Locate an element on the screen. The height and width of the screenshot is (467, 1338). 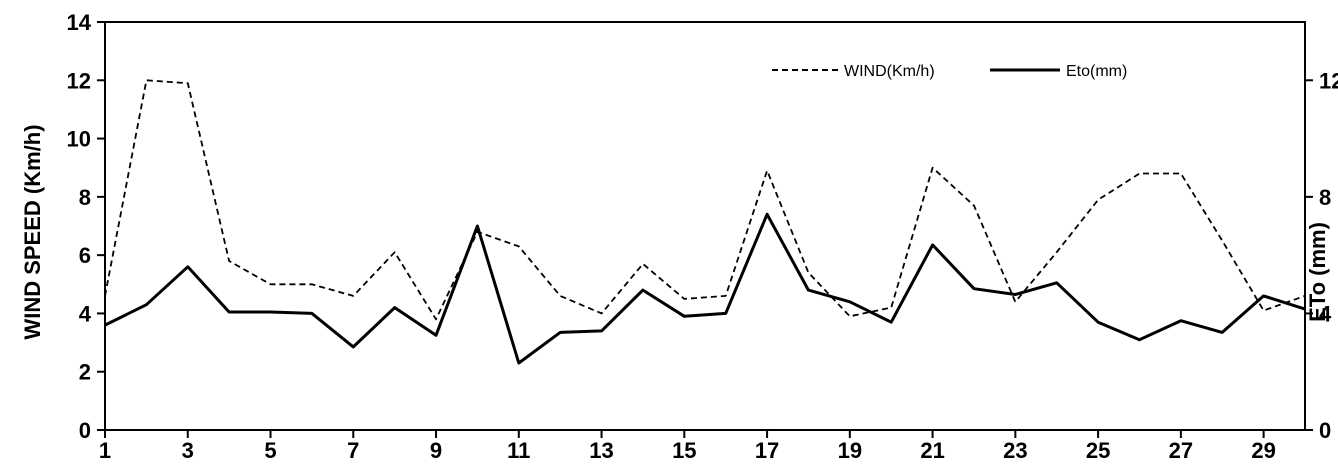
left-tick-label: 6 is located at coordinates (85, 255).